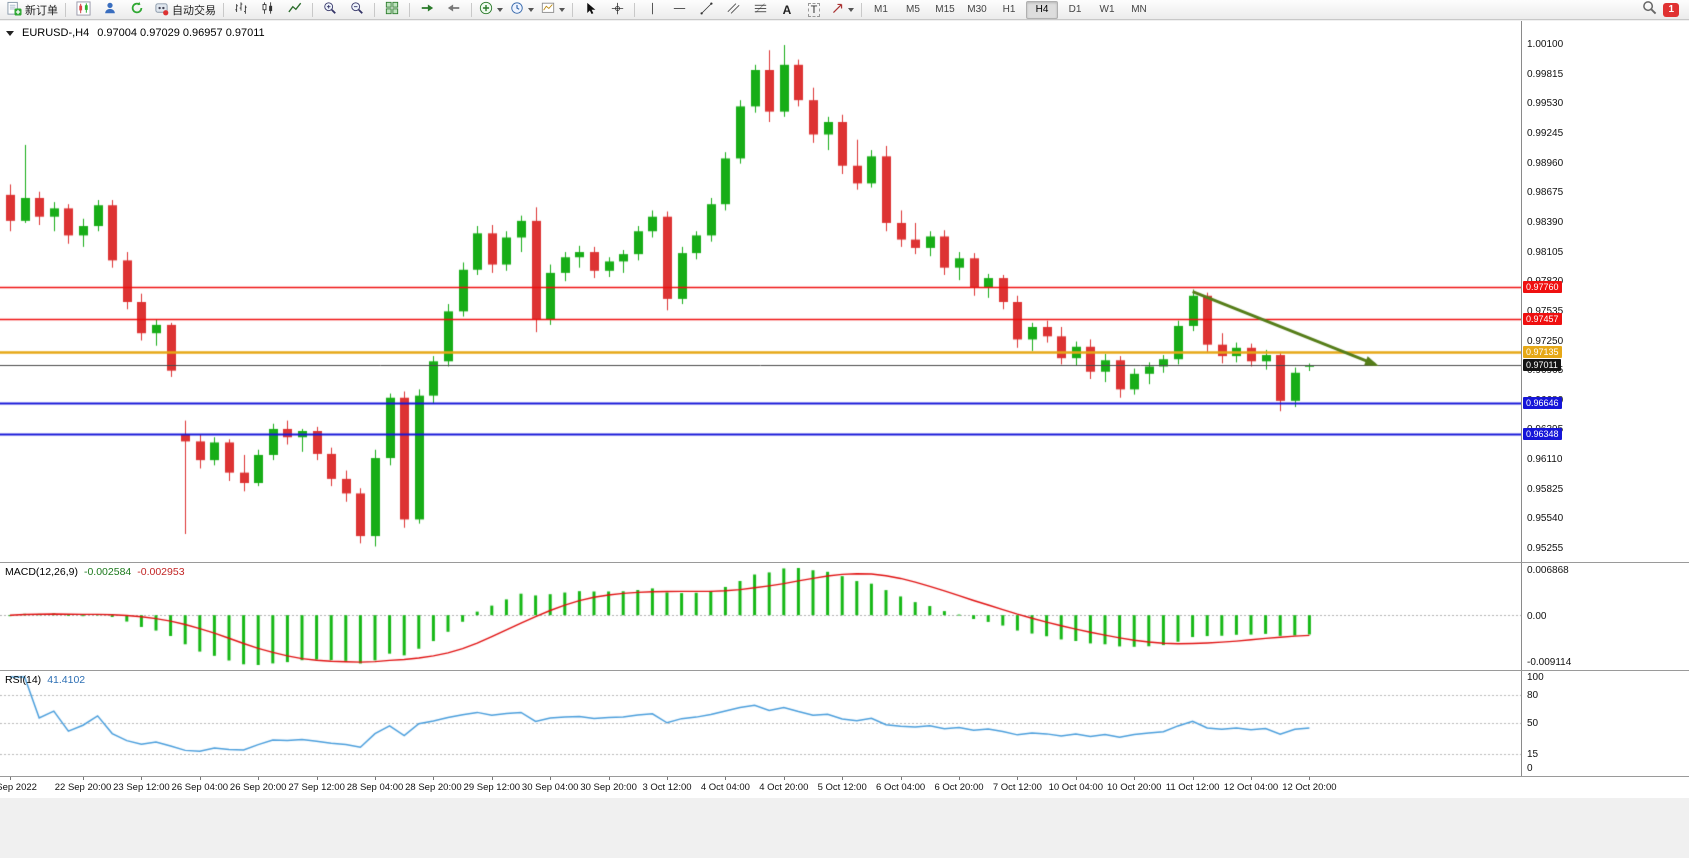  I want to click on time-tick-label: 30 Sep 20:00, so click(608, 787).